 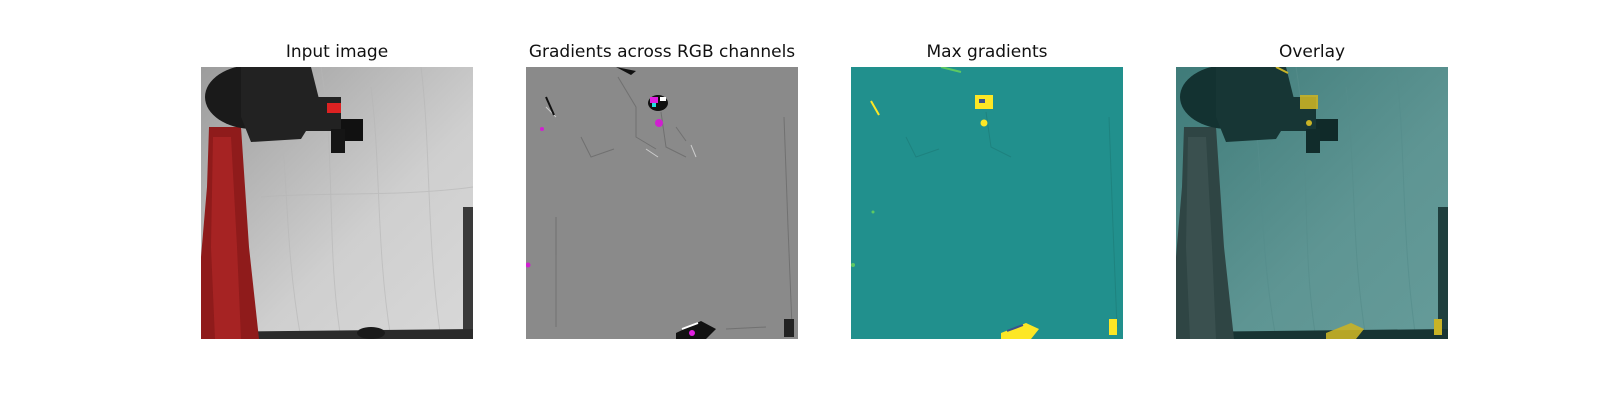 I want to click on rgb-gradient-image, so click(x=662, y=203).